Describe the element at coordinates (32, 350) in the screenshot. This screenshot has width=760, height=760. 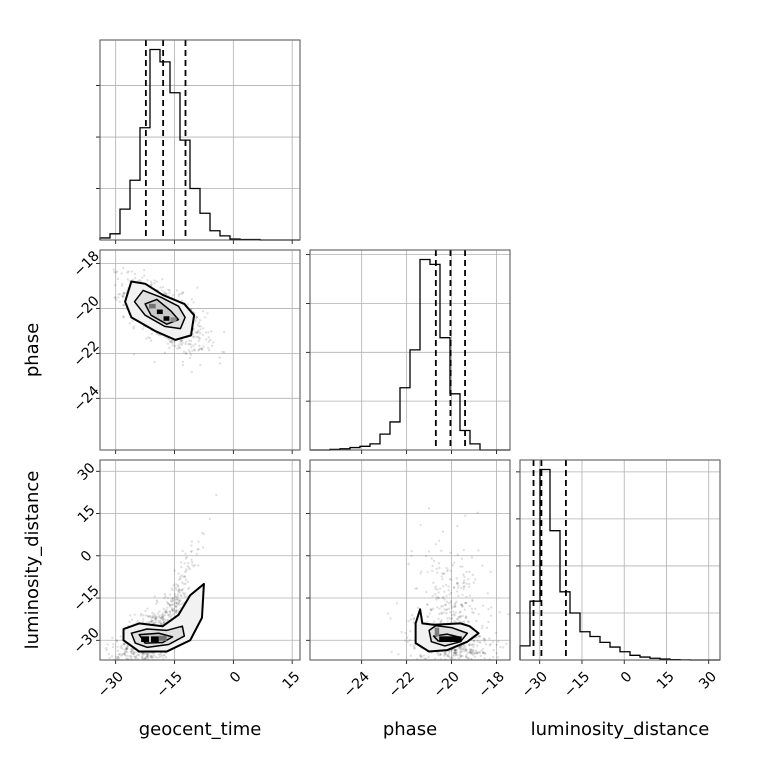
I see `ylabel-phase: phase` at that location.